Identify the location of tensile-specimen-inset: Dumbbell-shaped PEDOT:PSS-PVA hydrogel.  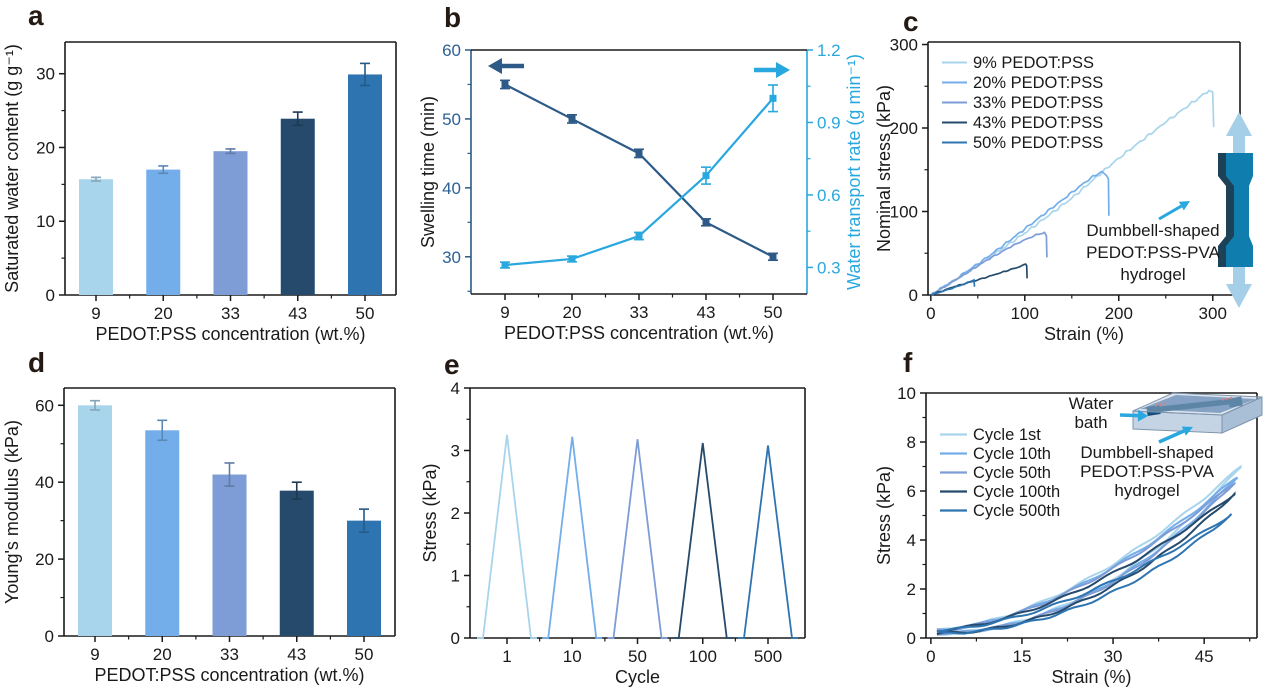
(1169, 210).